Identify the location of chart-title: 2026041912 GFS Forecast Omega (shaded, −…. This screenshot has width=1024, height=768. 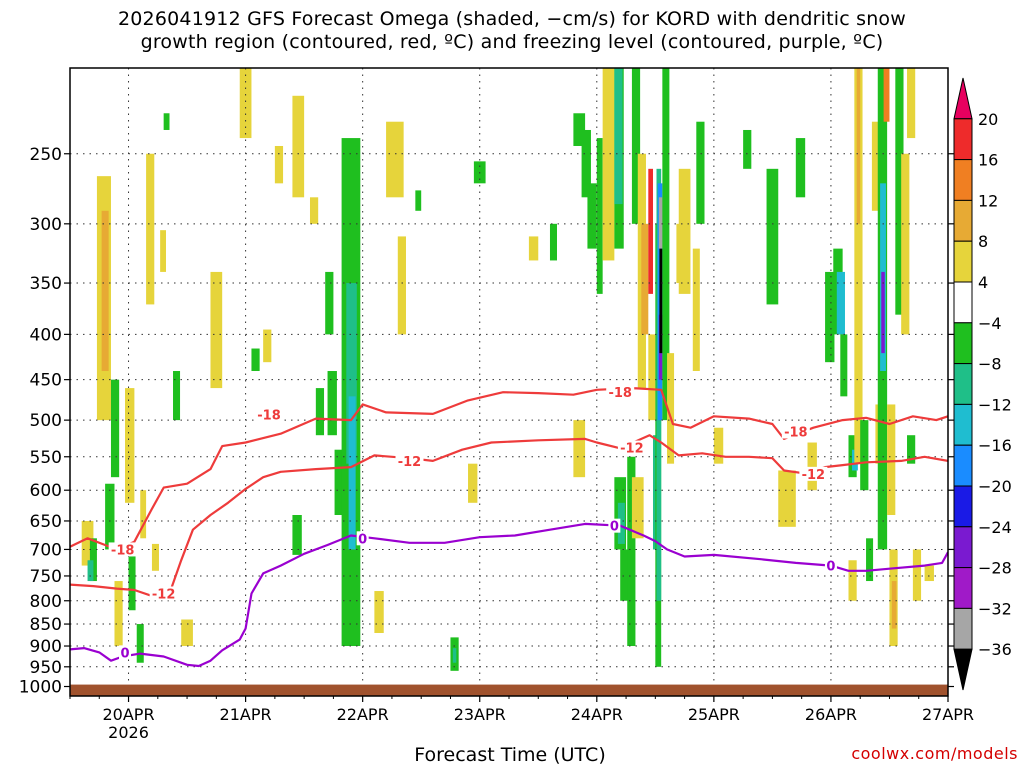
(512, 31).